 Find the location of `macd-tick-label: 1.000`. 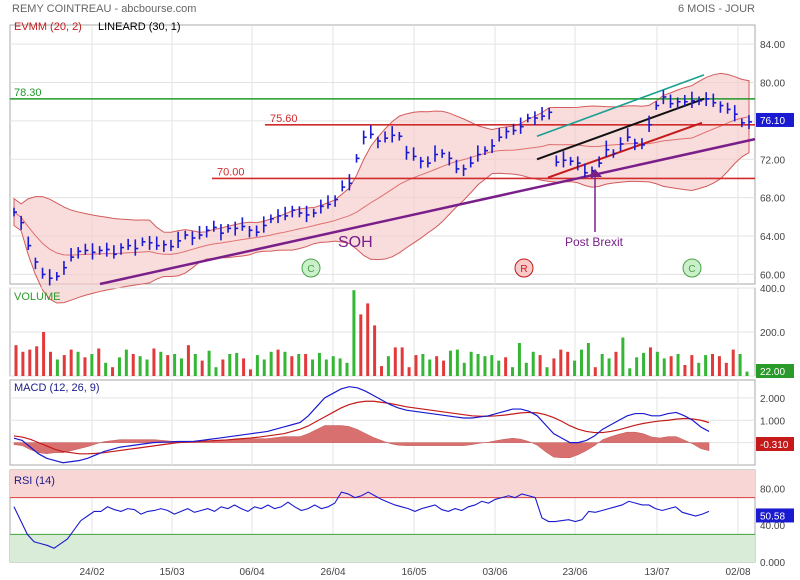

macd-tick-label: 1.000 is located at coordinates (772, 421).